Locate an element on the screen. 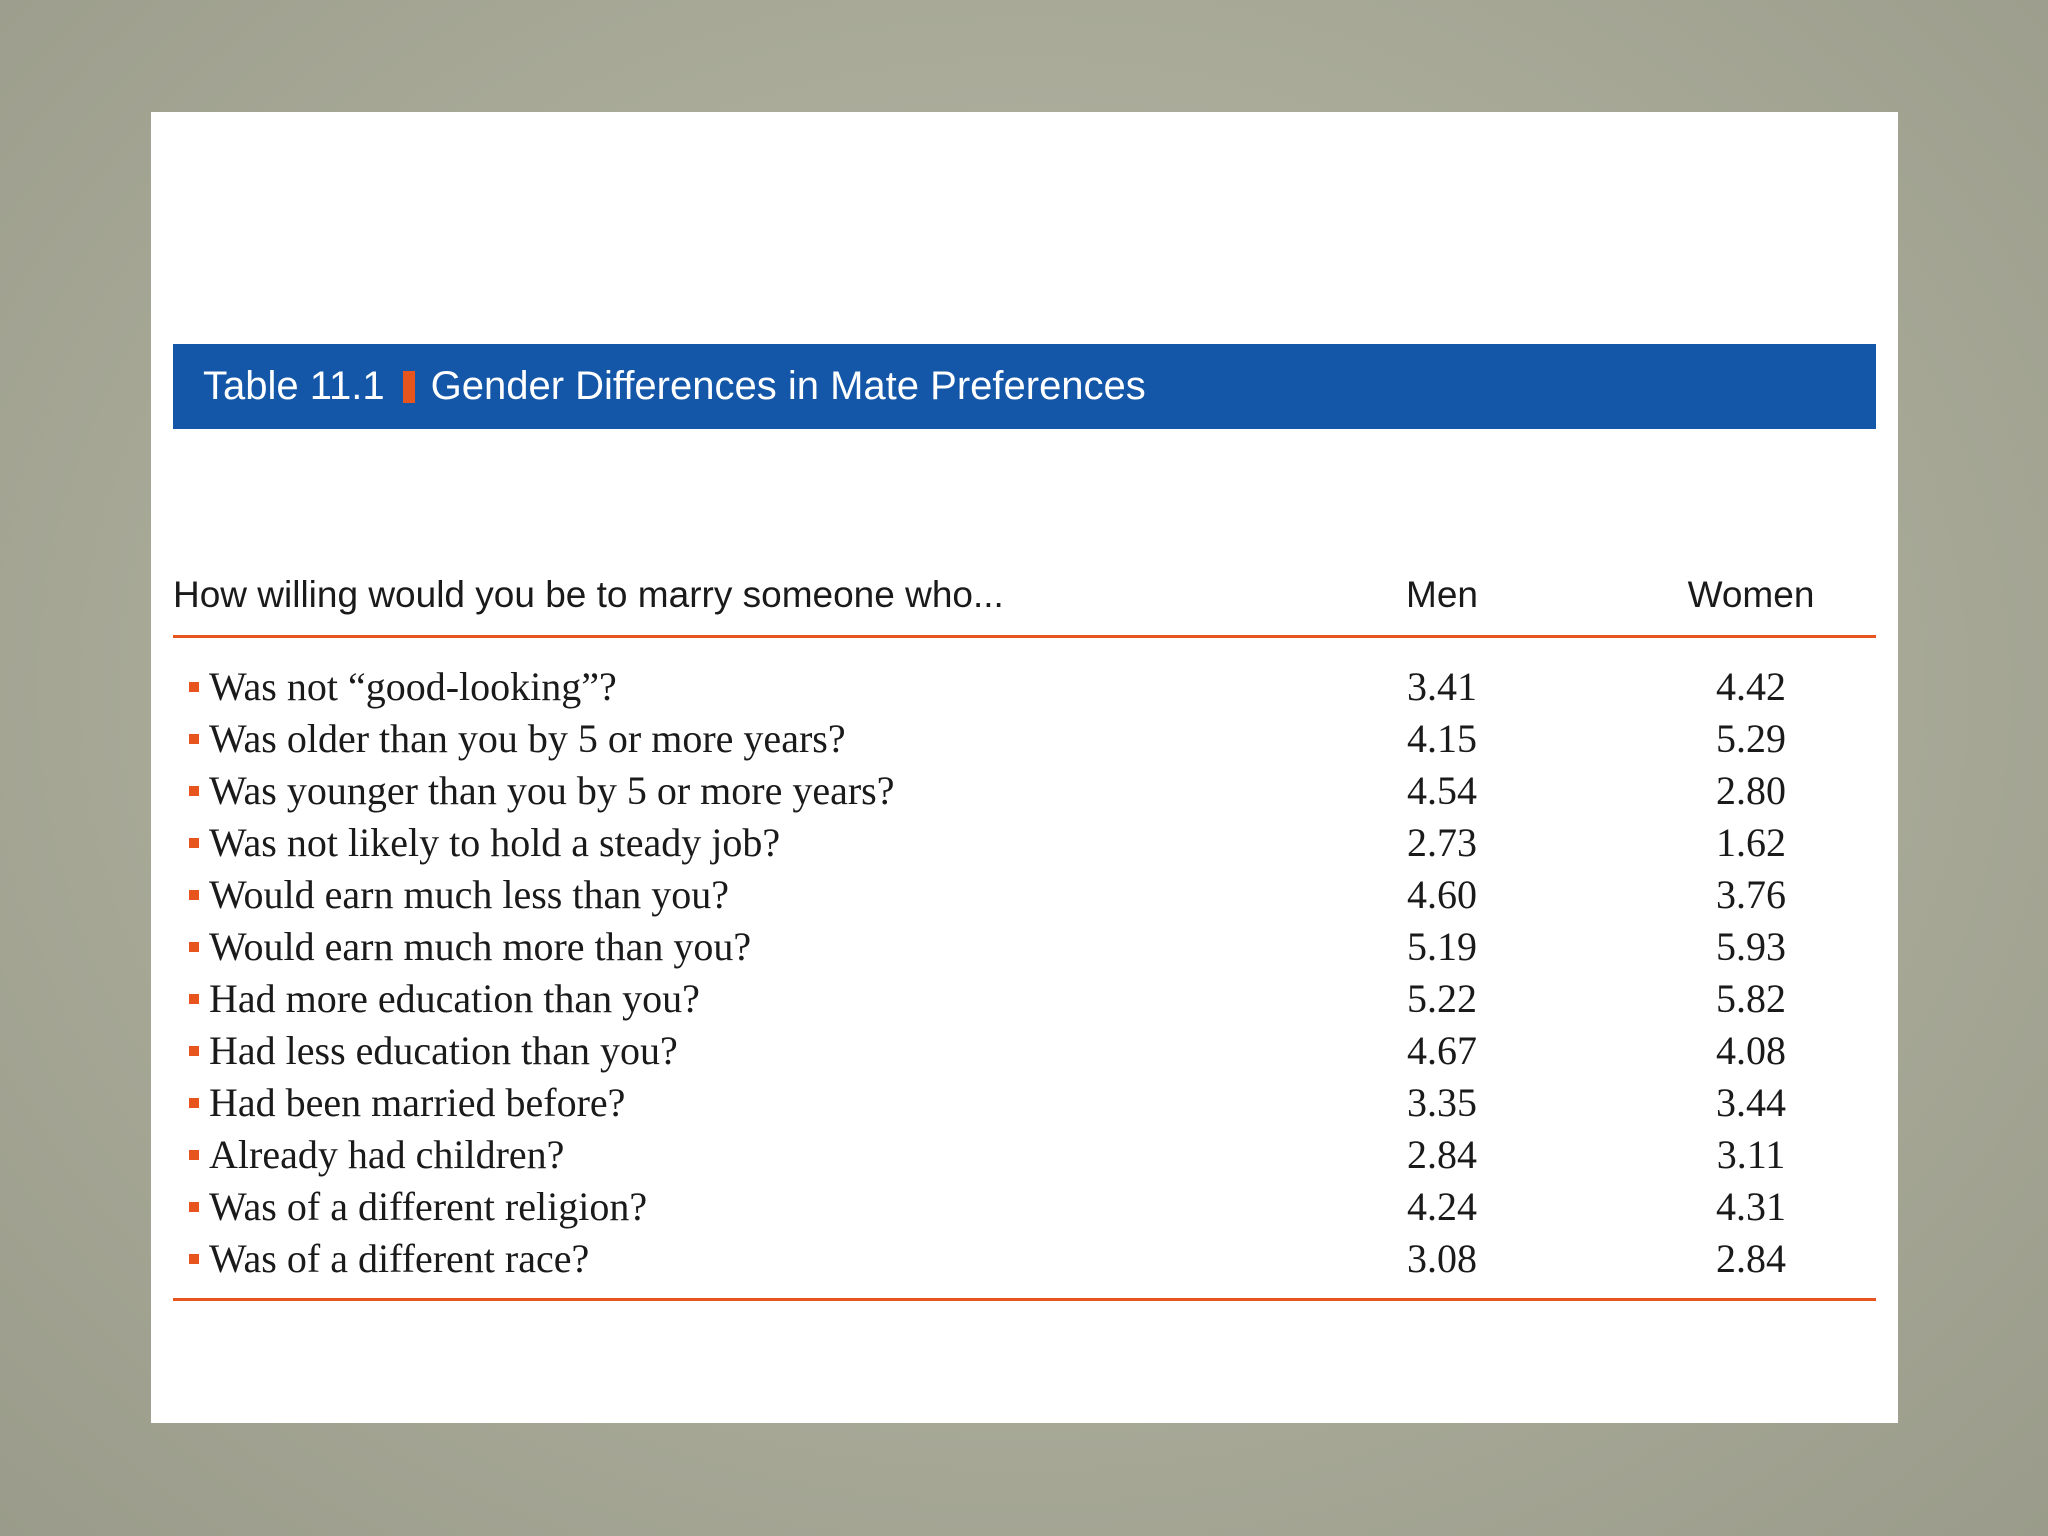  table-row: Had been married before? 3.35 3.44 is located at coordinates (1032, 1103).